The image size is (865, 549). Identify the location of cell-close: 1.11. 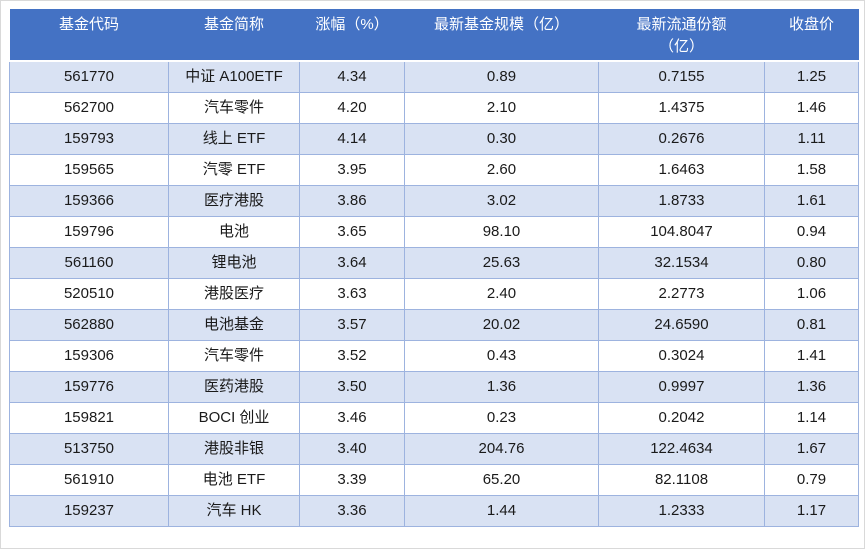
(811, 138).